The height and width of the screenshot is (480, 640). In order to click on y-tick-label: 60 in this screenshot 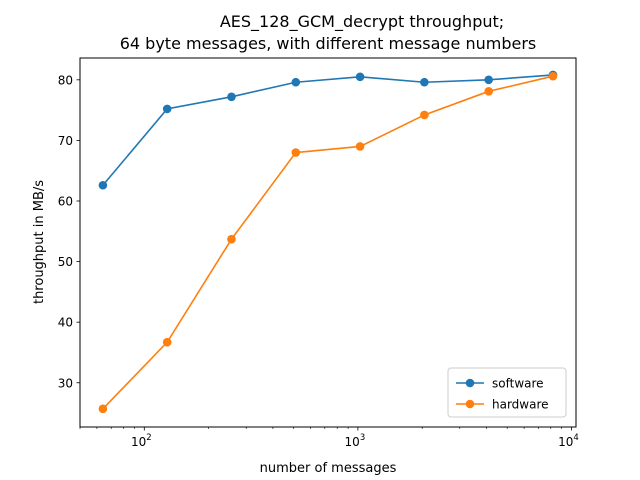, I will do `click(65, 201)`.